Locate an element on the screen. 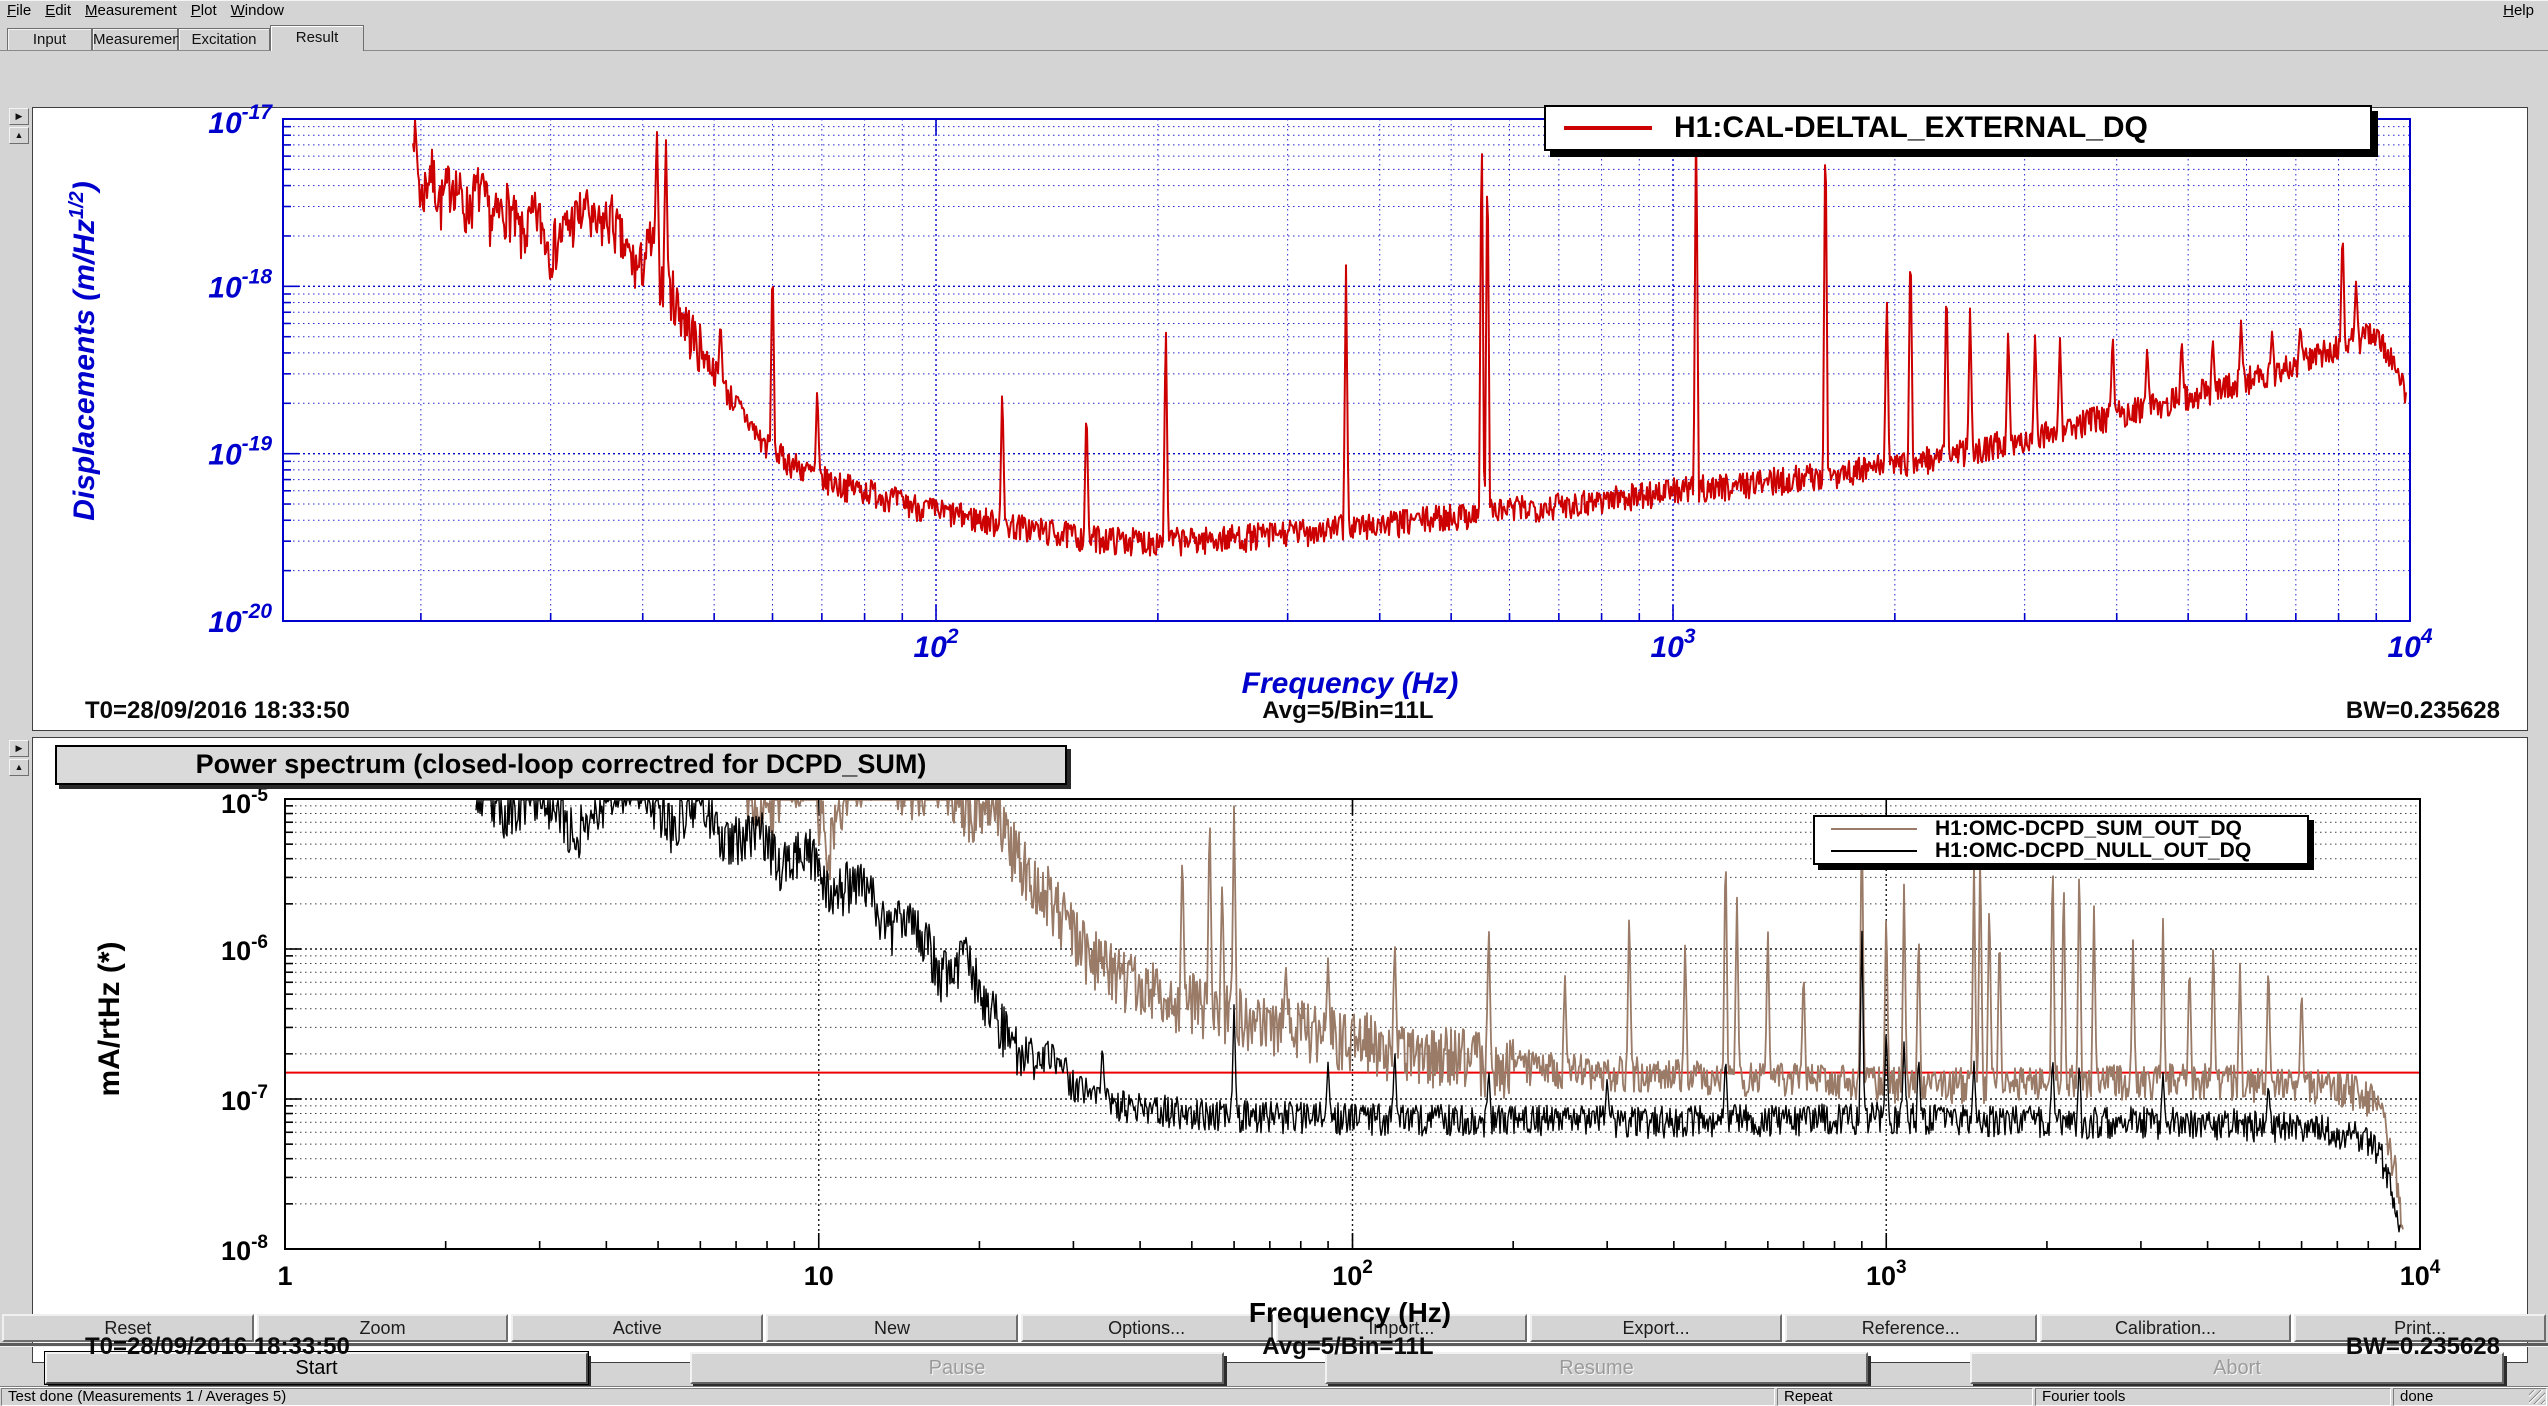  menu-items: File Edit Measurement Plot Window is located at coordinates (145, 10).